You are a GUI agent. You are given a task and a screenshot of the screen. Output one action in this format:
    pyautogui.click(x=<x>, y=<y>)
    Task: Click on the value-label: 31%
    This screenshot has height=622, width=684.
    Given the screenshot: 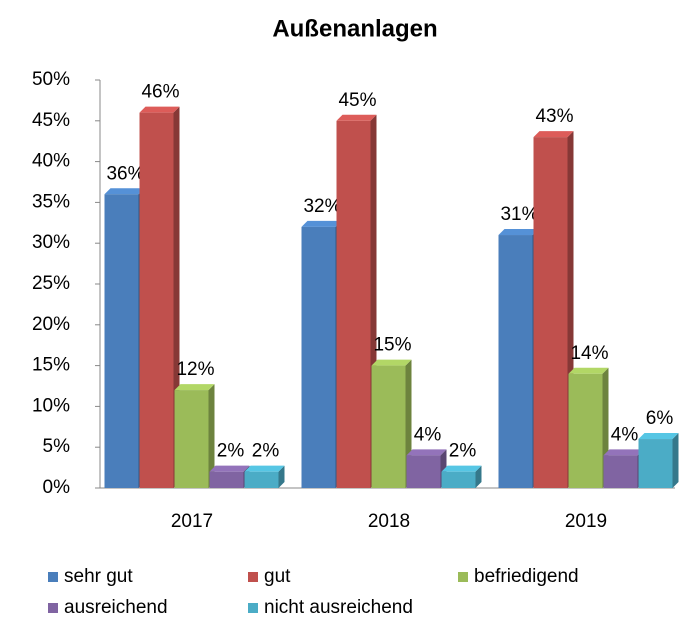 What is the action you would take?
    pyautogui.click(x=519, y=214)
    